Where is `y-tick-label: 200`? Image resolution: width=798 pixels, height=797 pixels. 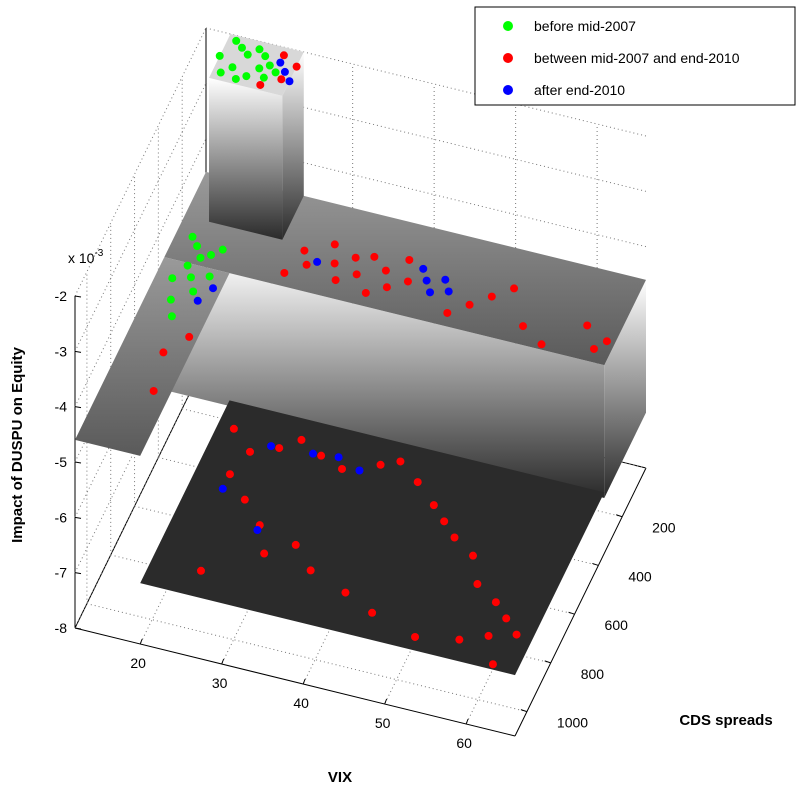
y-tick-label: 200 is located at coordinates (664, 528).